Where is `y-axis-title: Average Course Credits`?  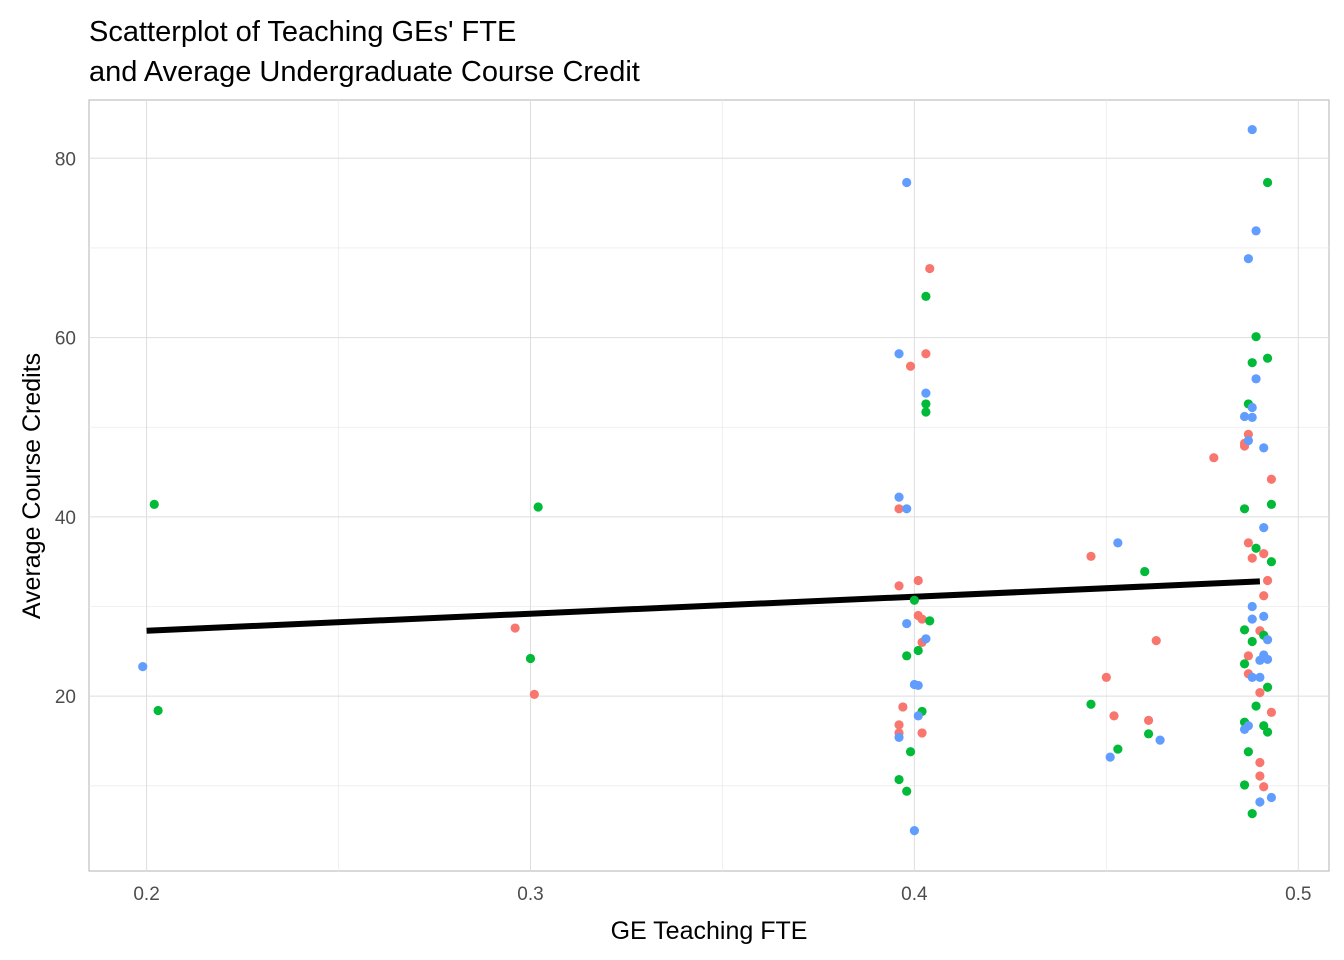 y-axis-title: Average Course Credits is located at coordinates (32, 486).